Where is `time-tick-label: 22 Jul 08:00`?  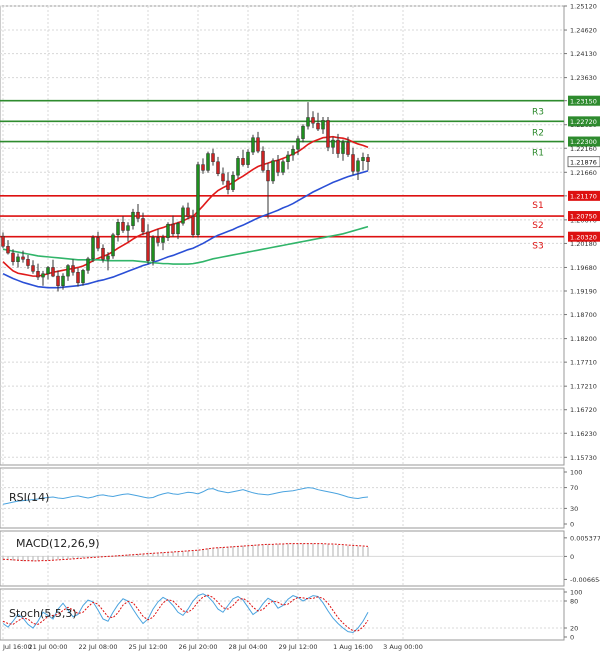
time-tick-label: 22 Jul 08:00 is located at coordinates (98, 647).